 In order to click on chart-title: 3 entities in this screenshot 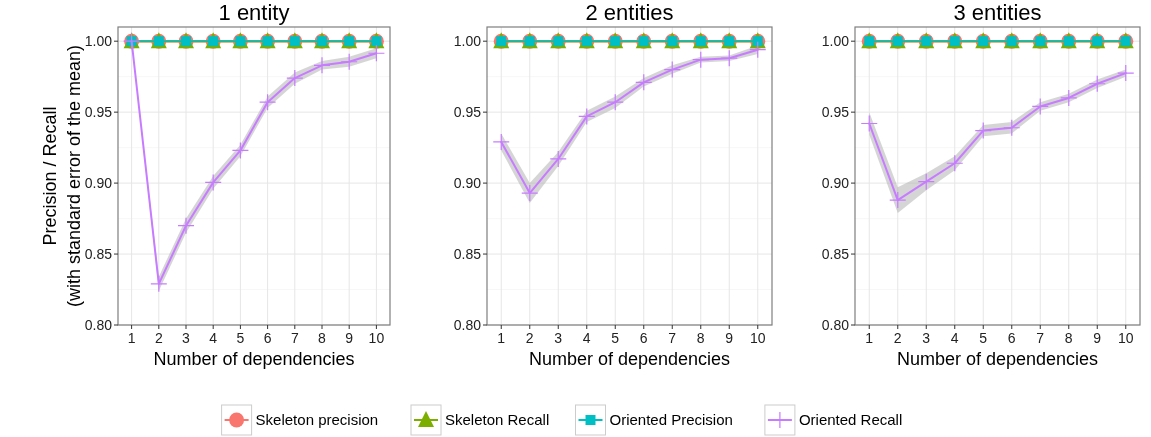, I will do `click(997, 12)`.